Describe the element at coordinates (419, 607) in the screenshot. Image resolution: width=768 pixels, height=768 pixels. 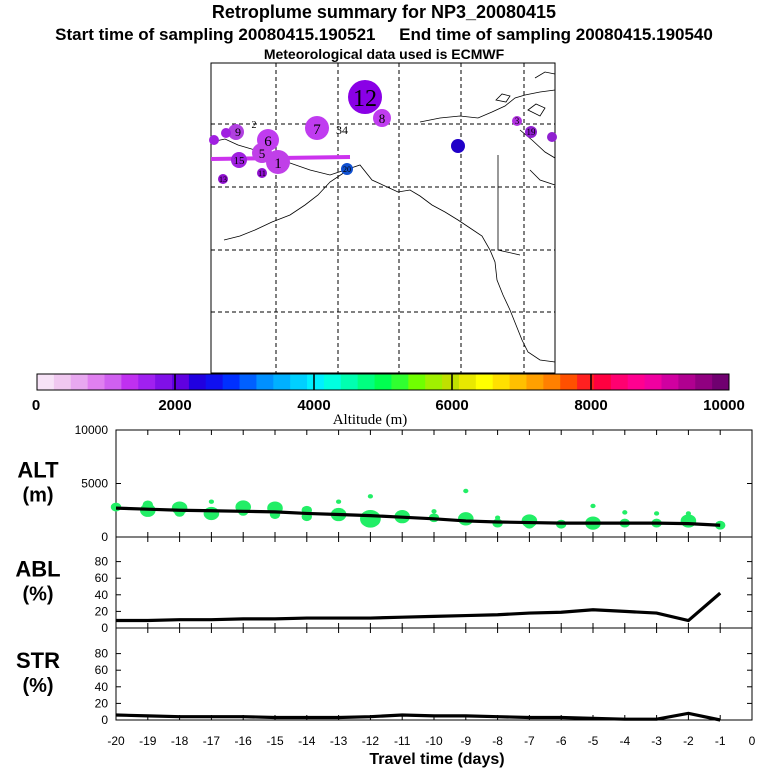
I see `series-line-abl` at that location.